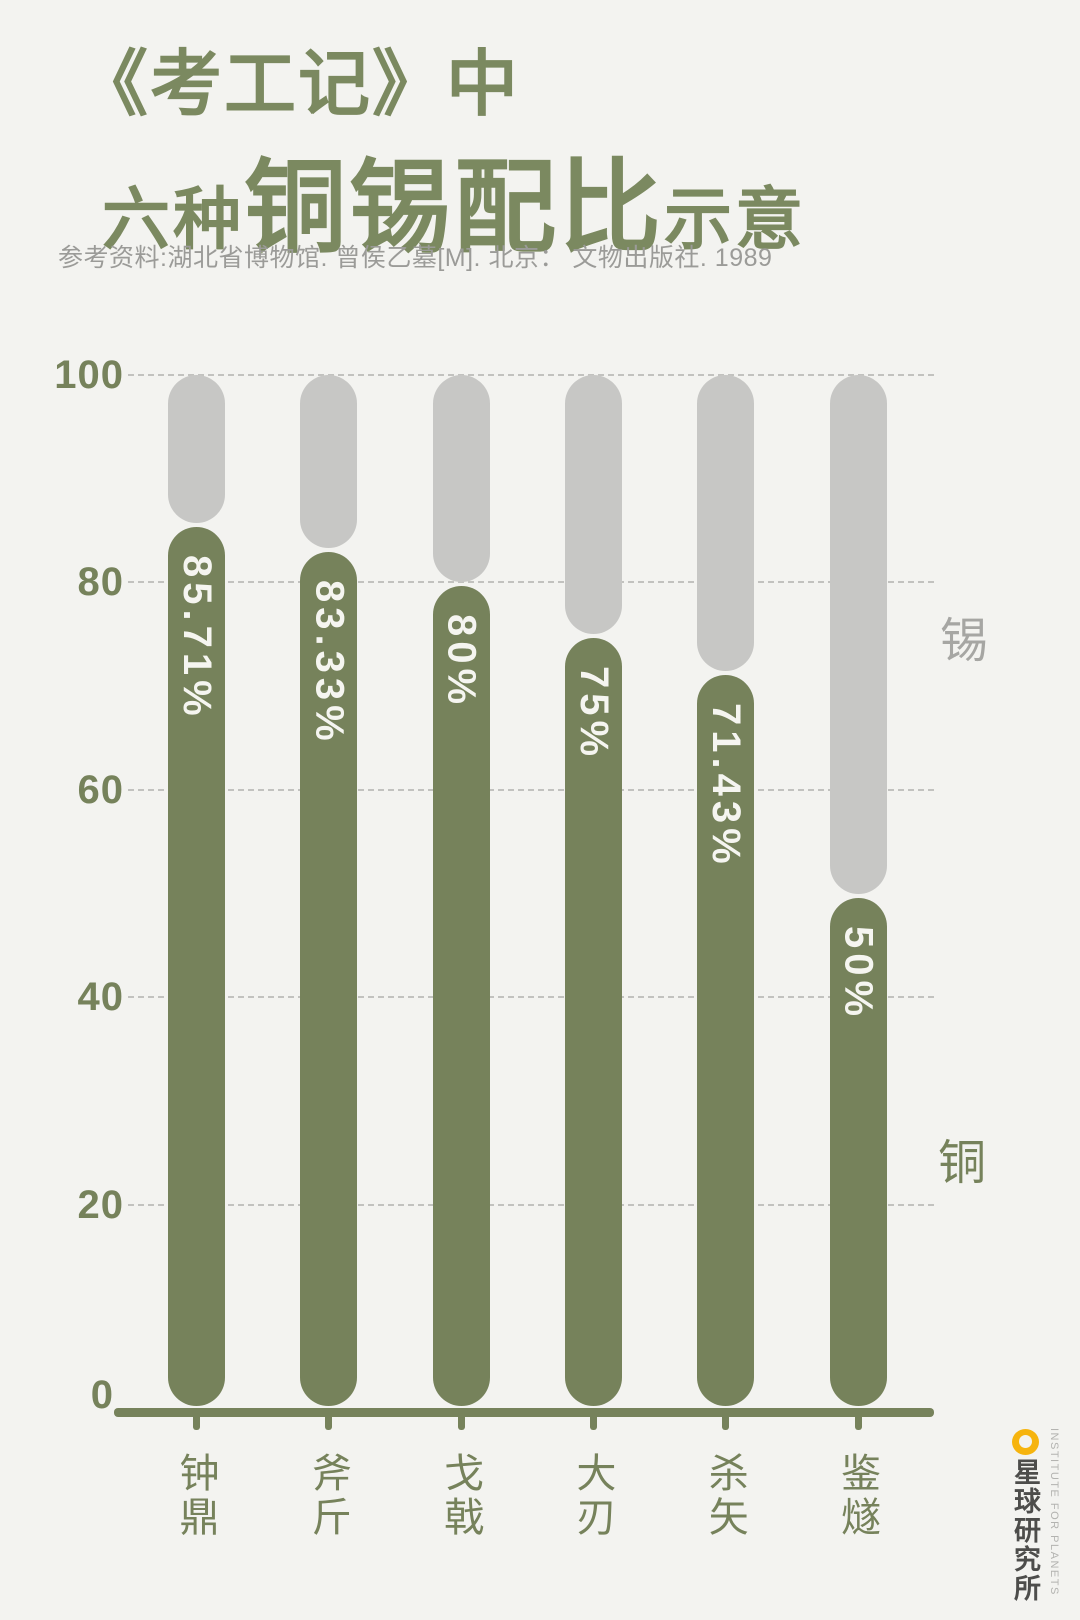  I want to click on bar-copper-segment: 80%, so click(461, 996).